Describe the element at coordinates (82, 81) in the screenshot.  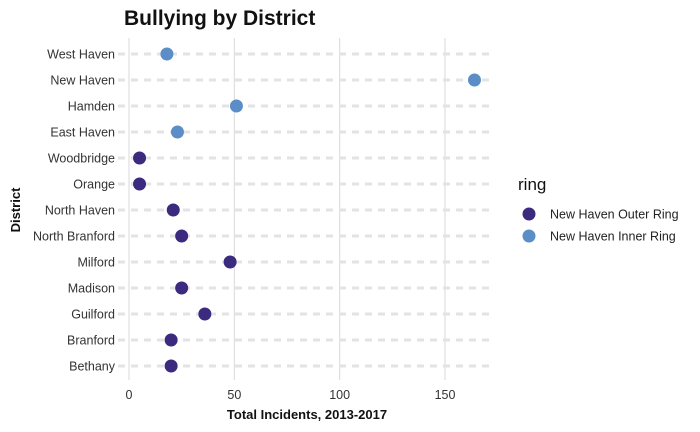
I see `y-tick-label: New Haven` at that location.